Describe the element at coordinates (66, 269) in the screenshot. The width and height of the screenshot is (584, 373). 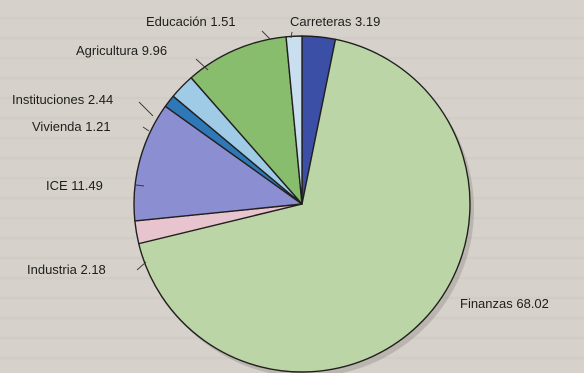
I see `slice-label-industria: Industria 2.18` at that location.